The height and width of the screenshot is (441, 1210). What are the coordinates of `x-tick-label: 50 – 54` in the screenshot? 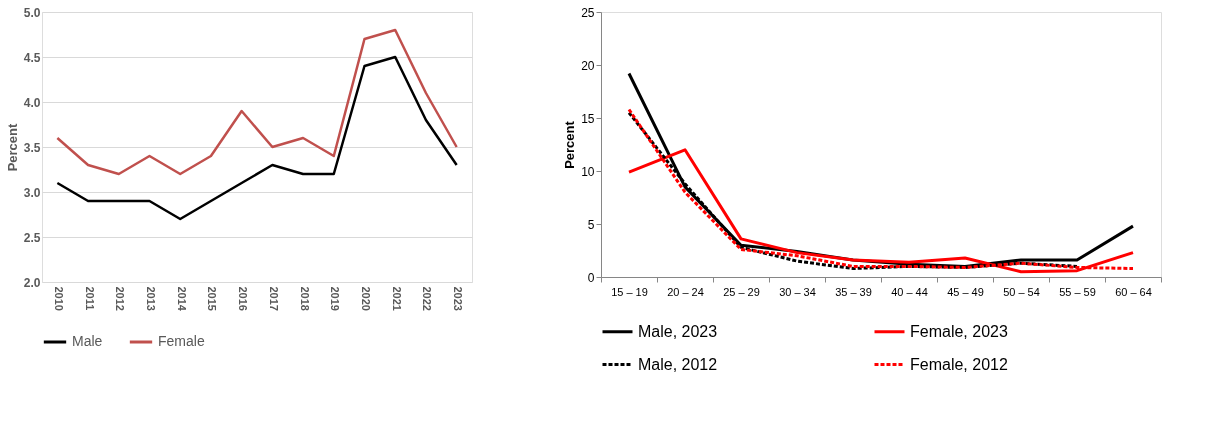 It's located at (1021, 291).